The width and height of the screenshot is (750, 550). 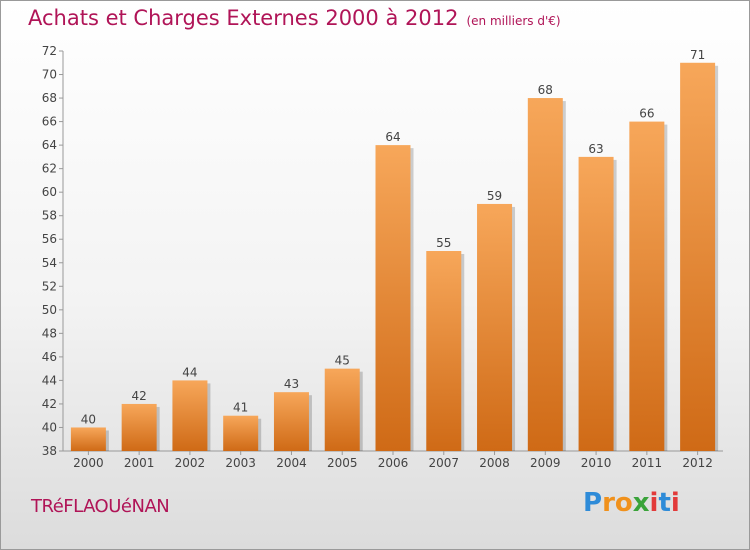 What do you see at coordinates (342, 361) in the screenshot?
I see `data-label-2005: 45` at bounding box center [342, 361].